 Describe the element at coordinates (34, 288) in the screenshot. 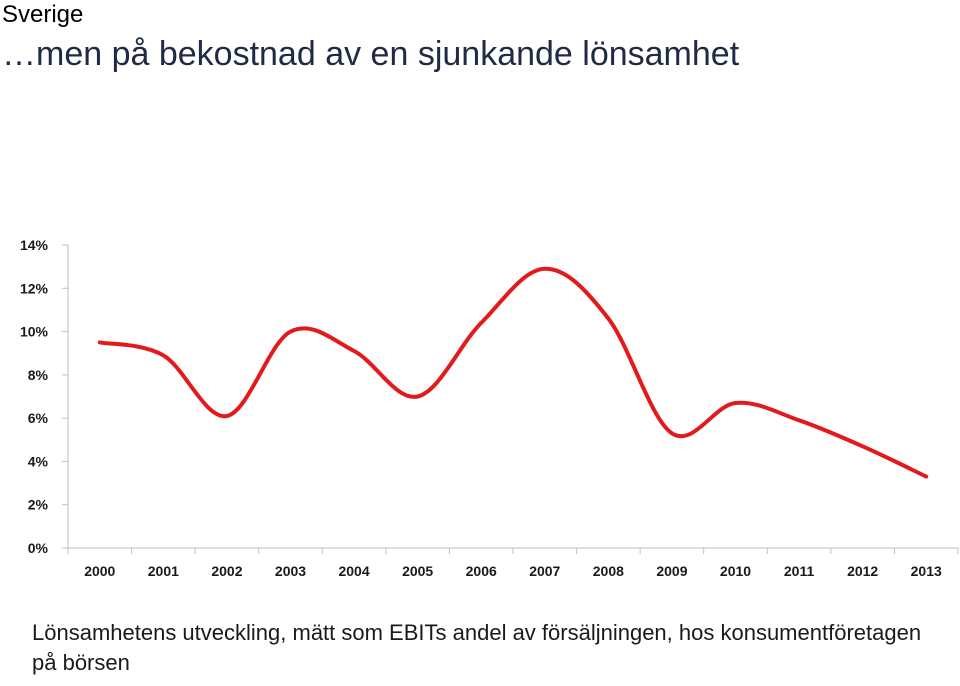

I see `y-tick-label: 12%` at that location.